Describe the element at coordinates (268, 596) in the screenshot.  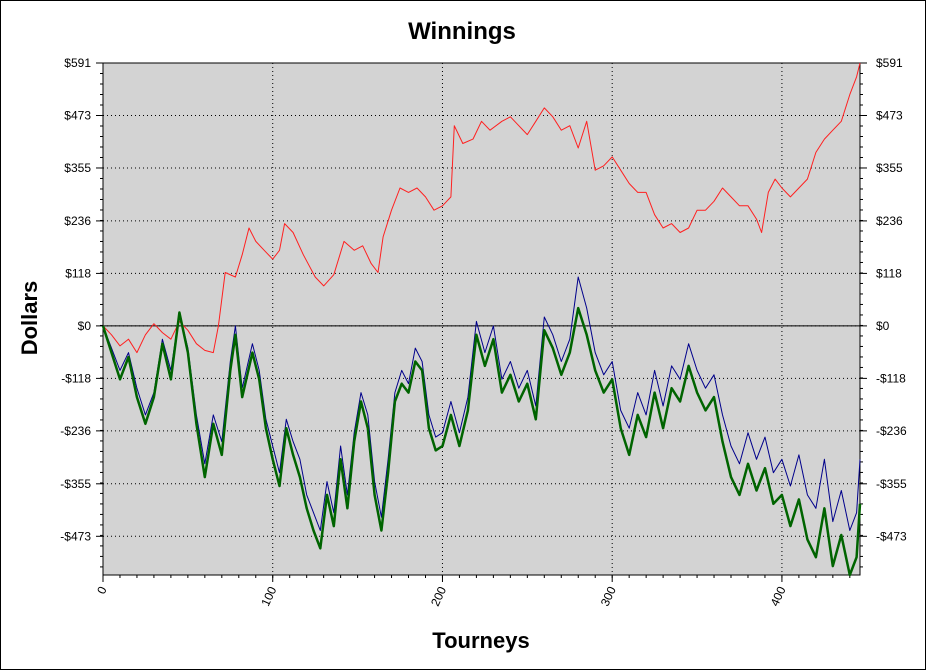
I see `x-tick-label: 100` at that location.